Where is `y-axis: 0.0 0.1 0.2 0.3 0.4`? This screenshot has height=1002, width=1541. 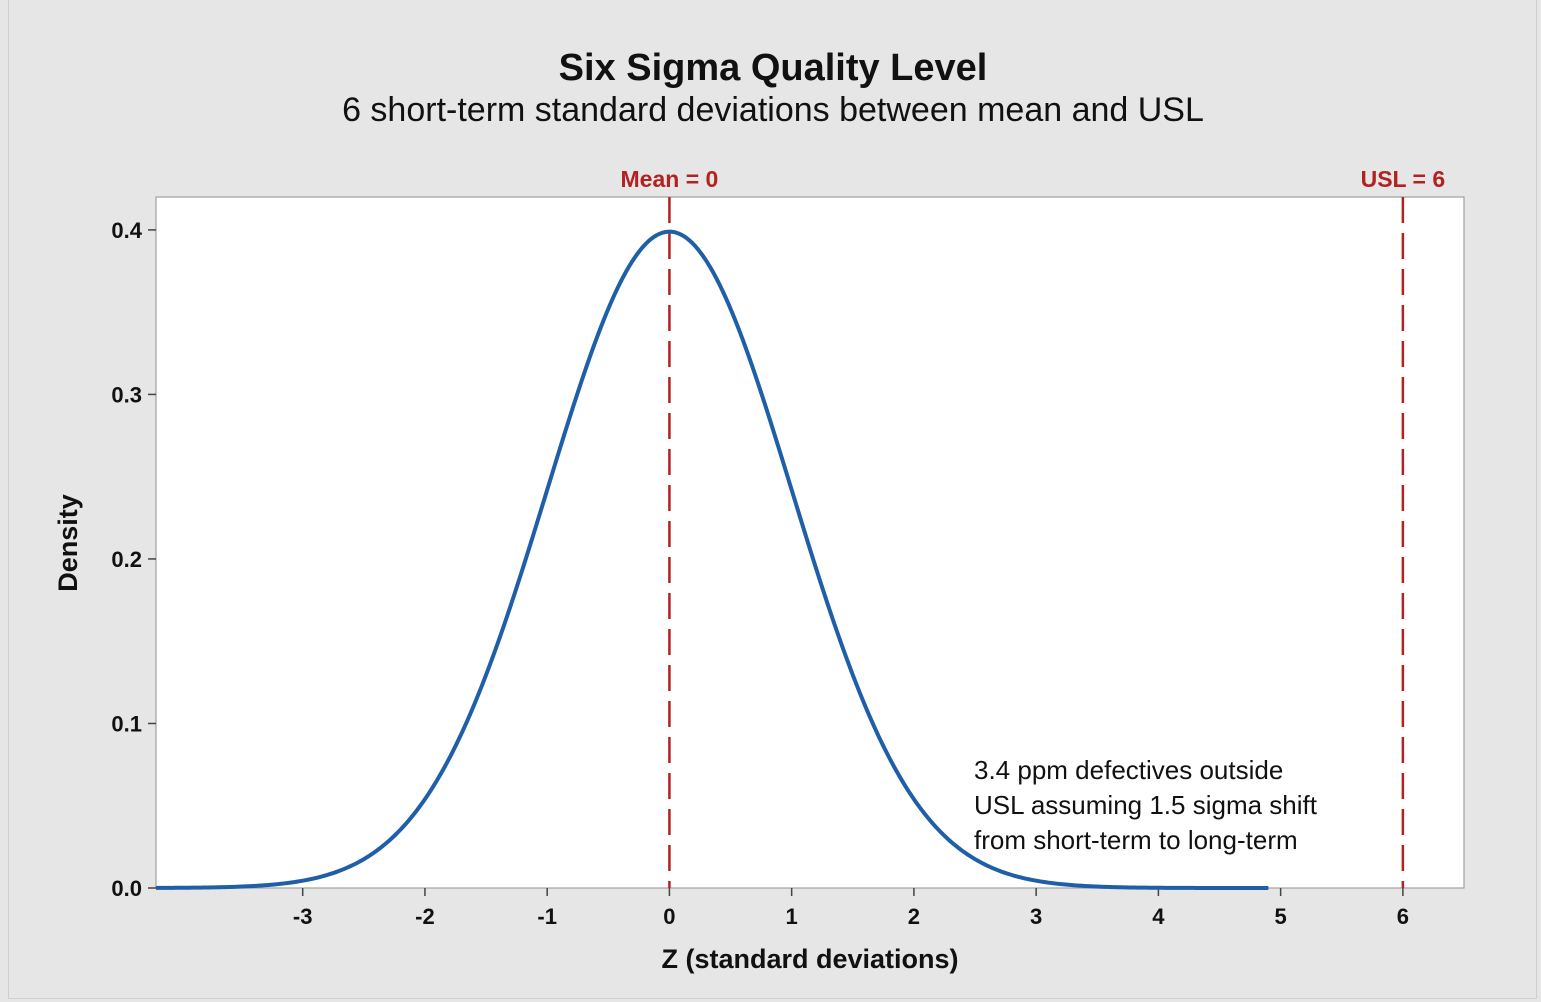 y-axis: 0.0 0.1 0.2 0.3 0.4 is located at coordinates (133, 559).